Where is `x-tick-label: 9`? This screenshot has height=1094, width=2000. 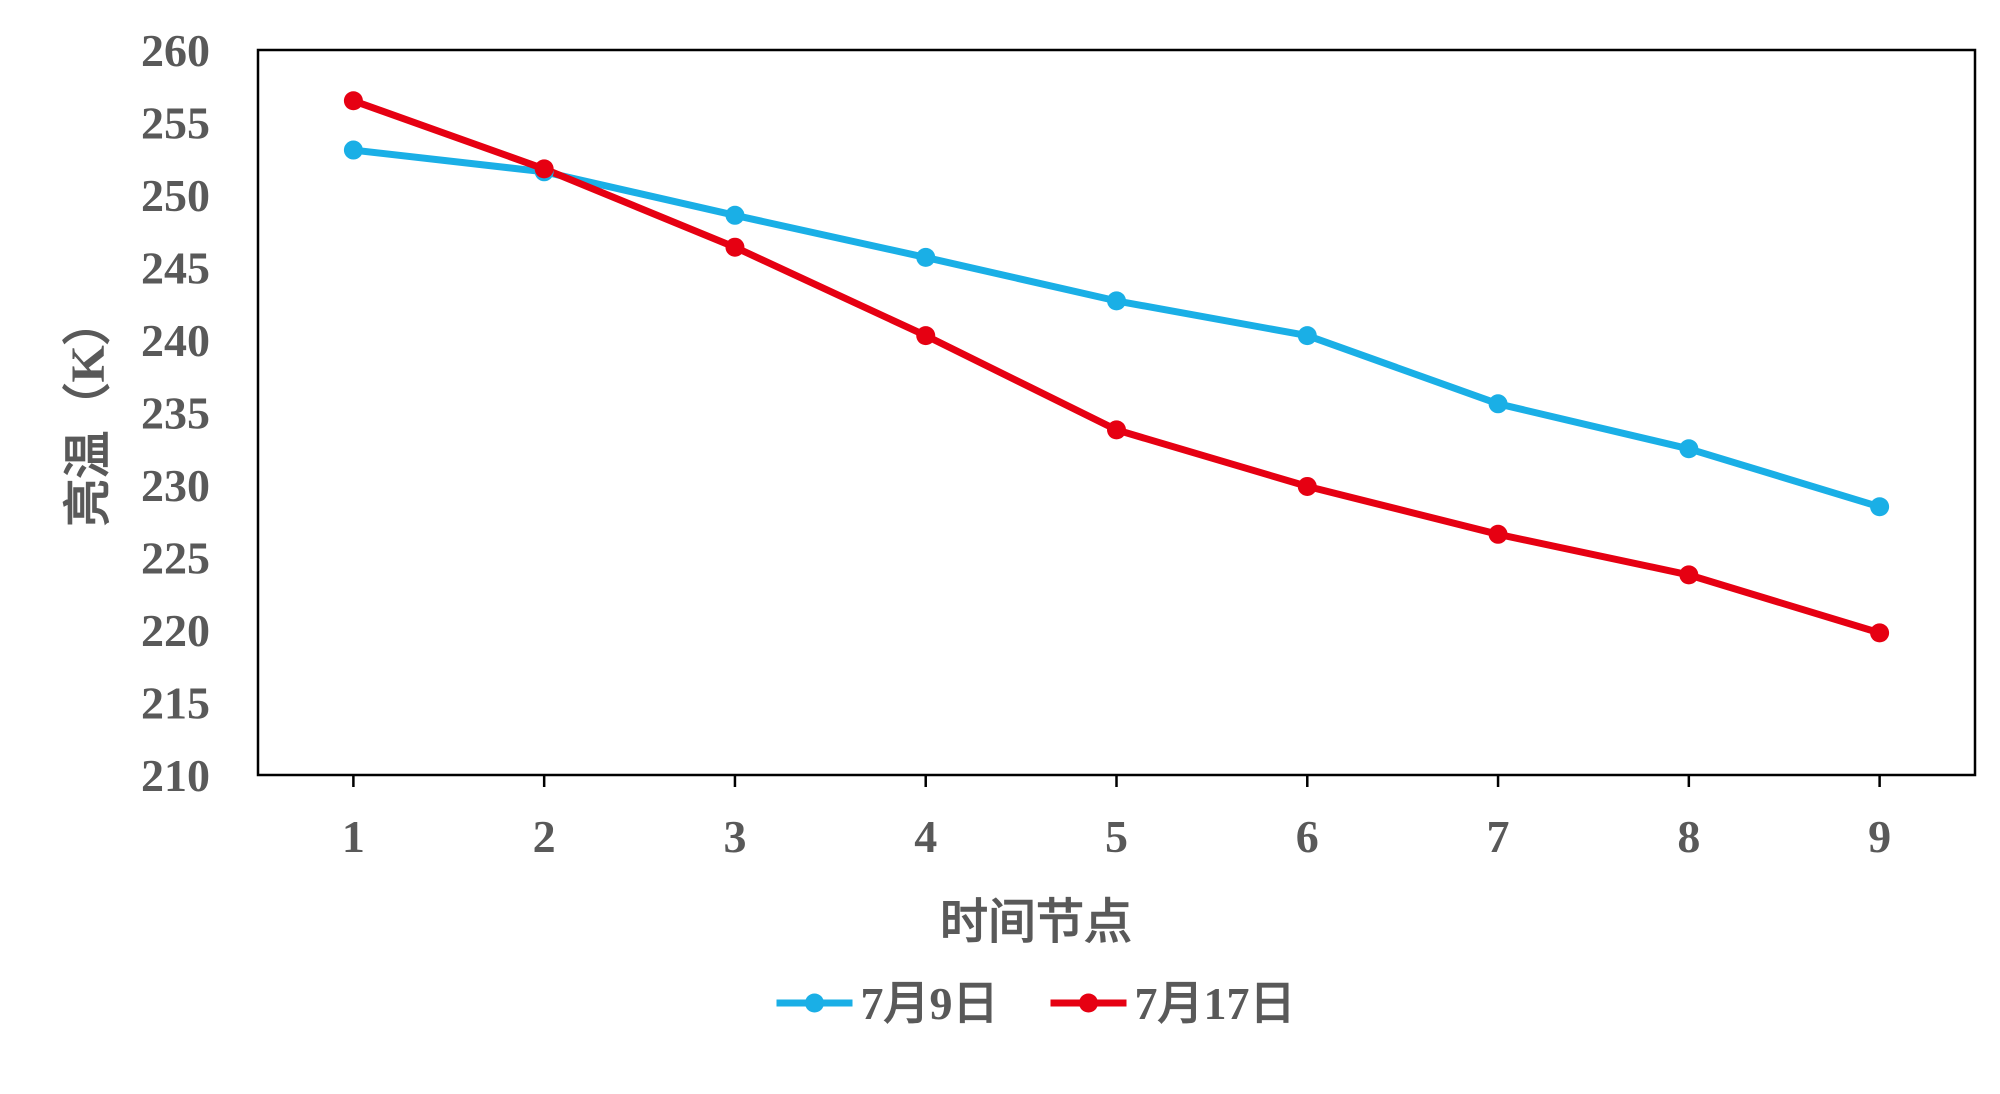
x-tick-label: 9 is located at coordinates (1879, 836).